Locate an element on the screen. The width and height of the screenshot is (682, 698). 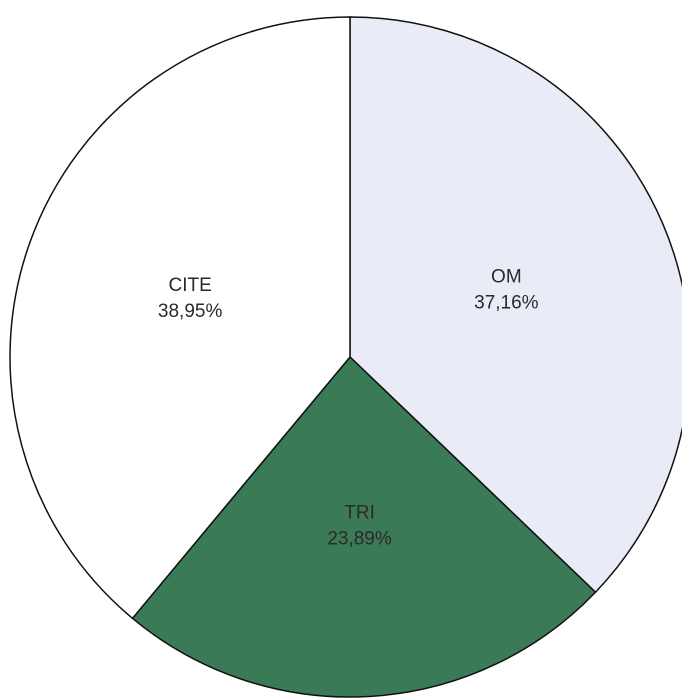
slice-value-label: 23,89% is located at coordinates (359, 539).